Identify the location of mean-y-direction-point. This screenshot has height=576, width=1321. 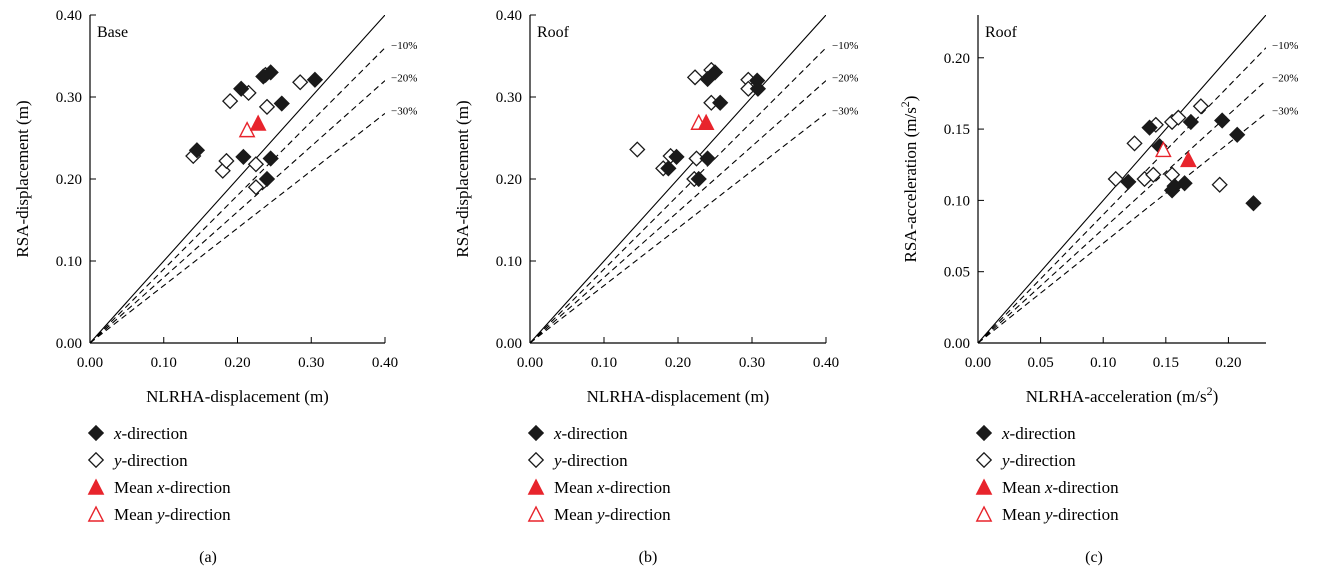
(1163, 149).